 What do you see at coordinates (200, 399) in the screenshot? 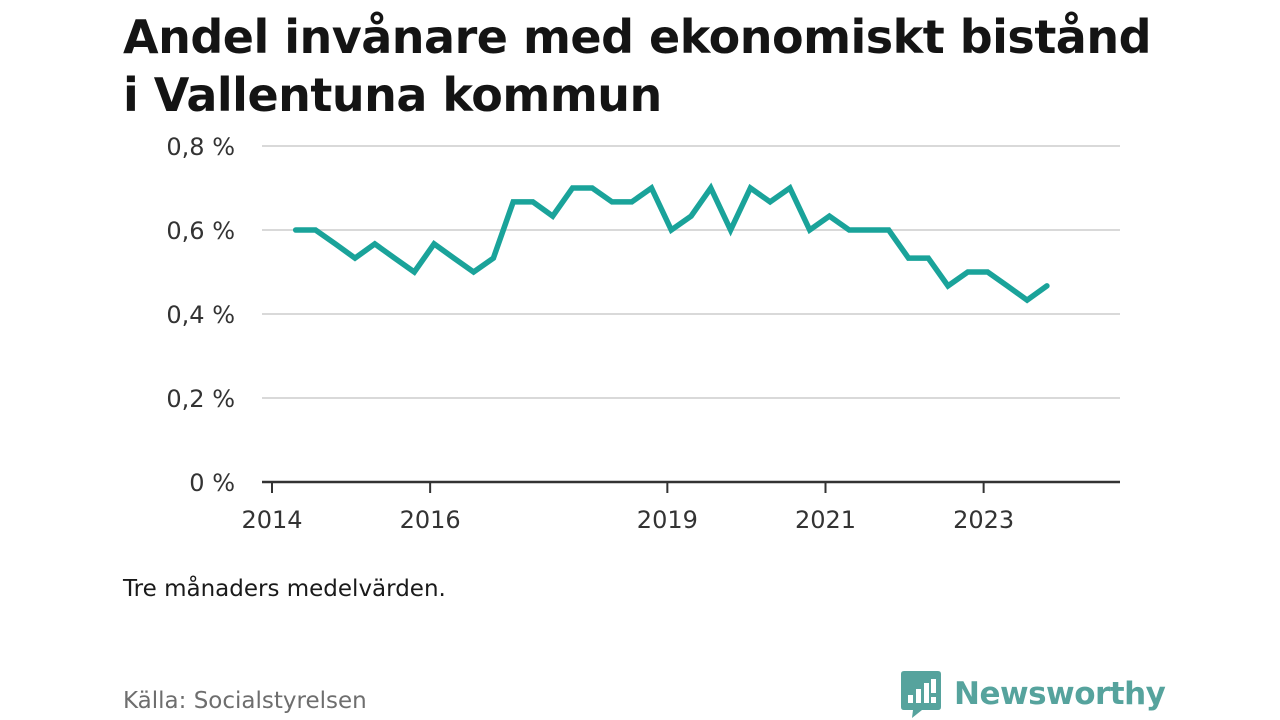
I see `y-tick-label: 0,2 %` at bounding box center [200, 399].